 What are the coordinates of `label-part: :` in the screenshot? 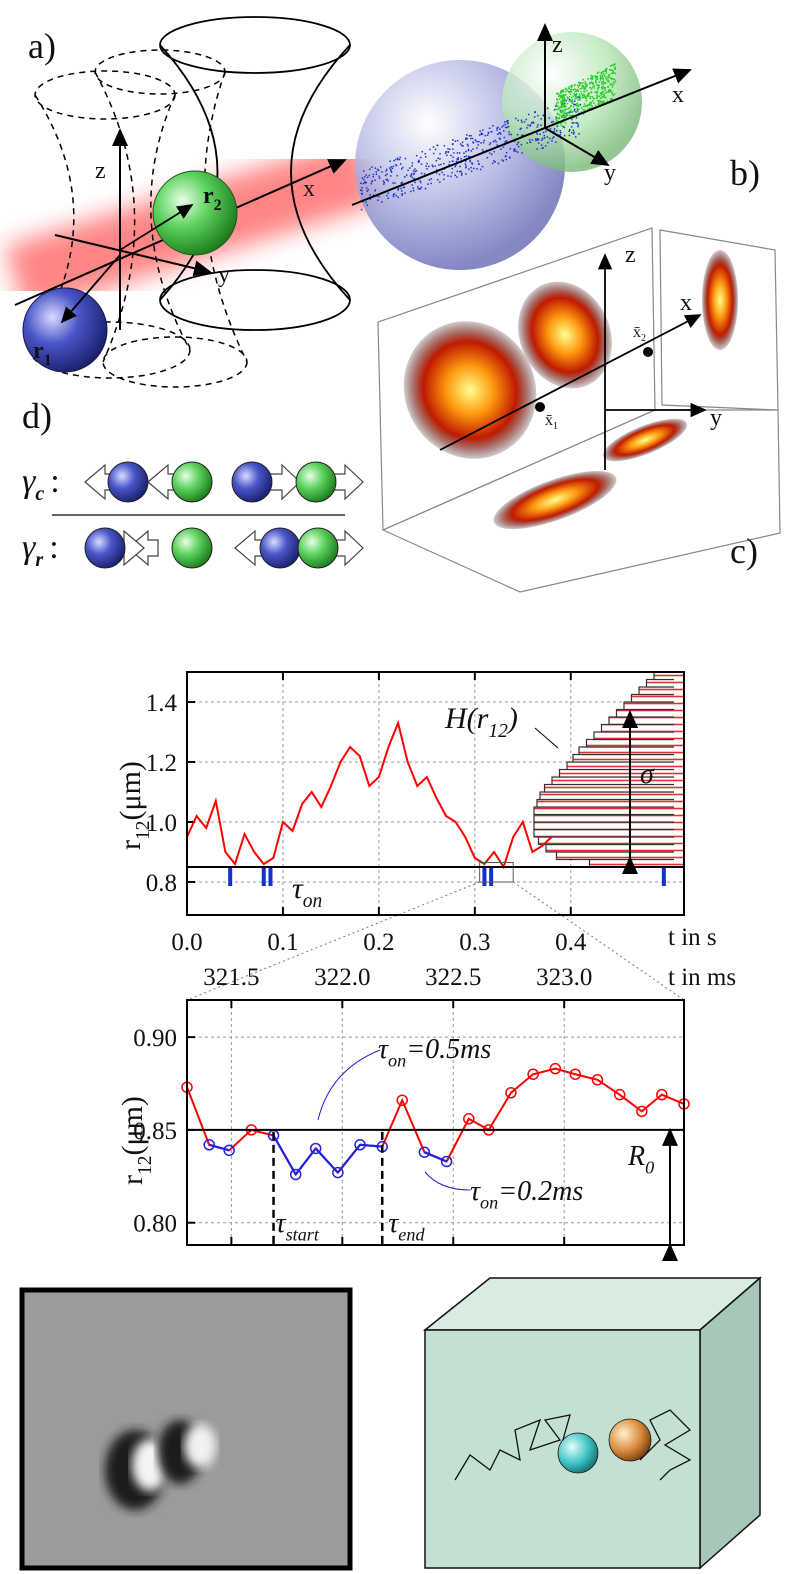 It's located at (53, 547).